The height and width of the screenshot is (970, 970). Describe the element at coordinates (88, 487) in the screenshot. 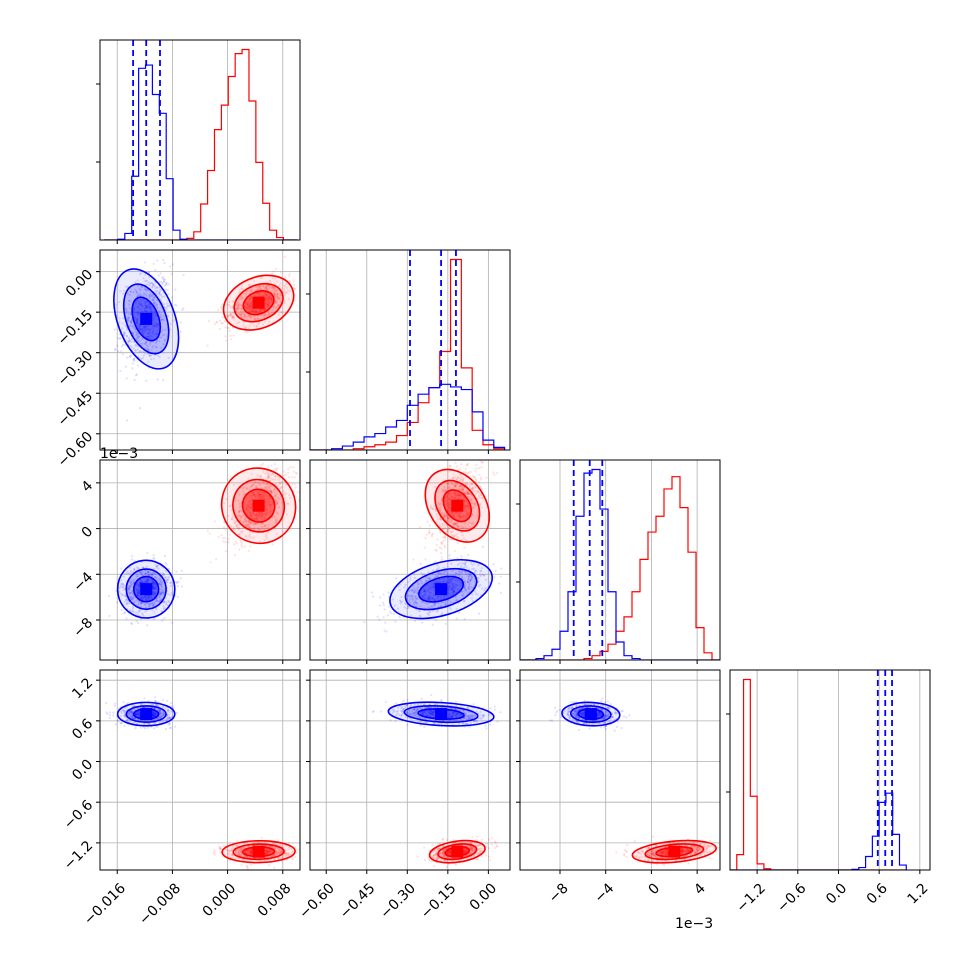

I see `y-tick-label: 4` at that location.